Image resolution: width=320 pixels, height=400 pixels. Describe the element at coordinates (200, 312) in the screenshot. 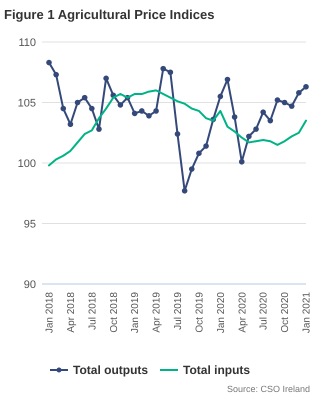

I see `x-tick-label: Oct 2019` at that location.